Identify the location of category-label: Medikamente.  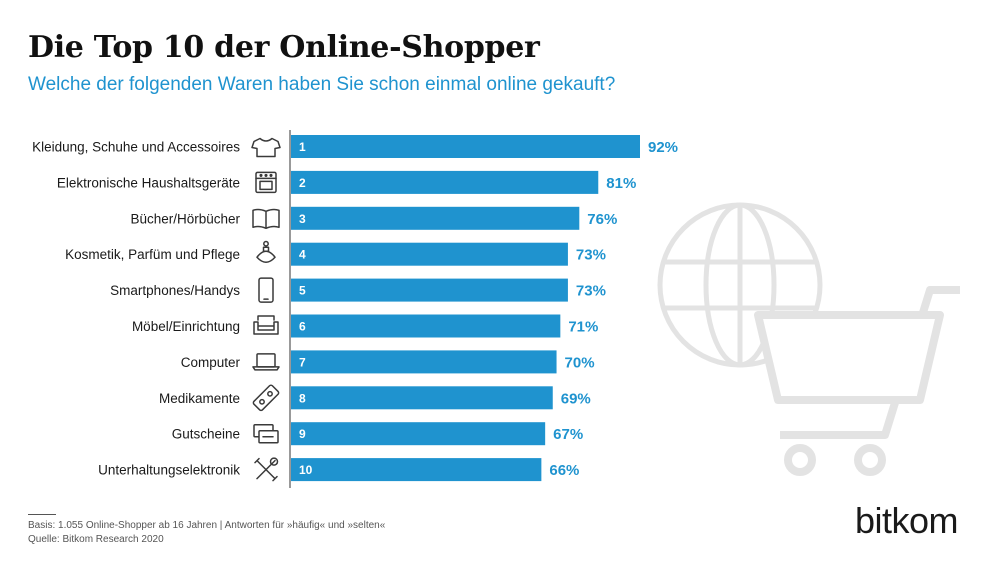
(199, 398).